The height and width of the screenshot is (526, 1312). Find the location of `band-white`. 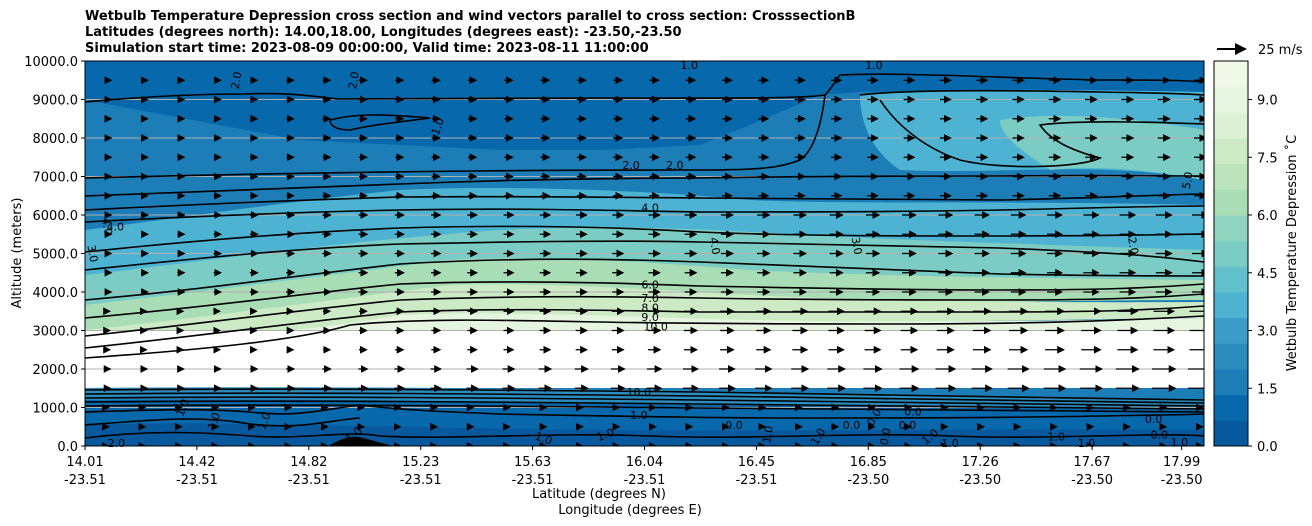

band-white is located at coordinates (644, 359).